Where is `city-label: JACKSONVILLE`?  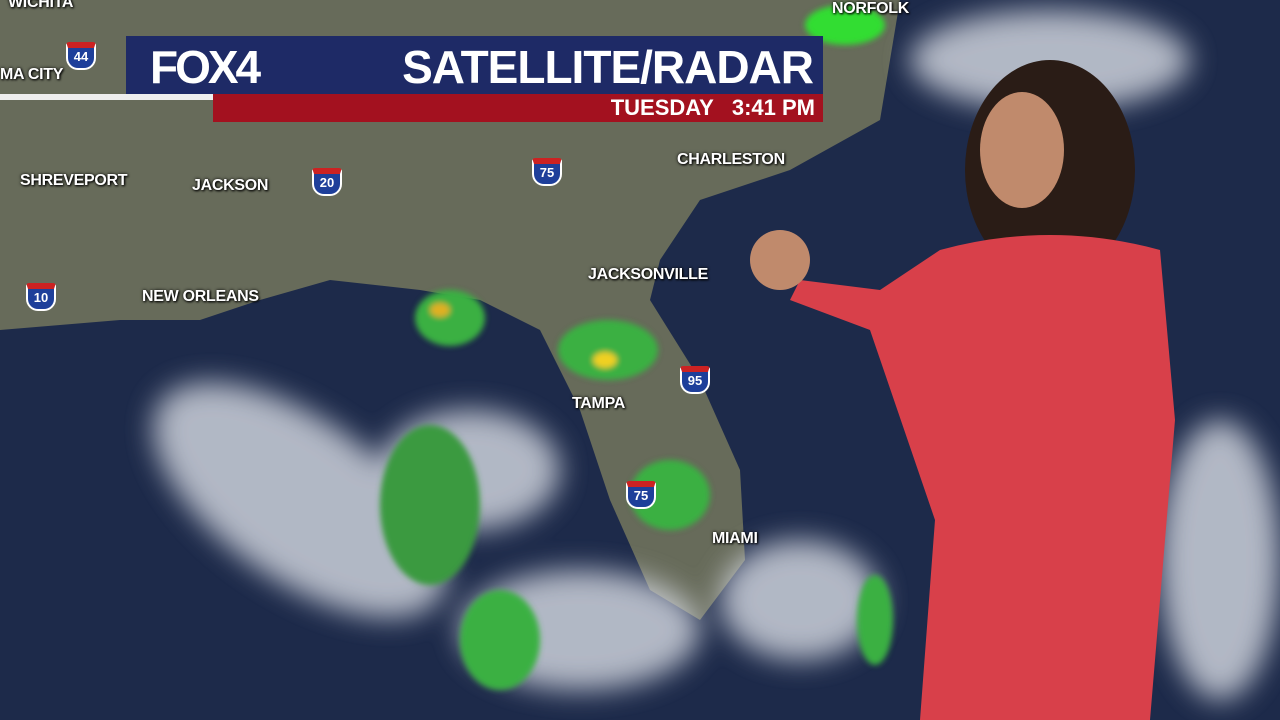 city-label: JACKSONVILLE is located at coordinates (648, 274).